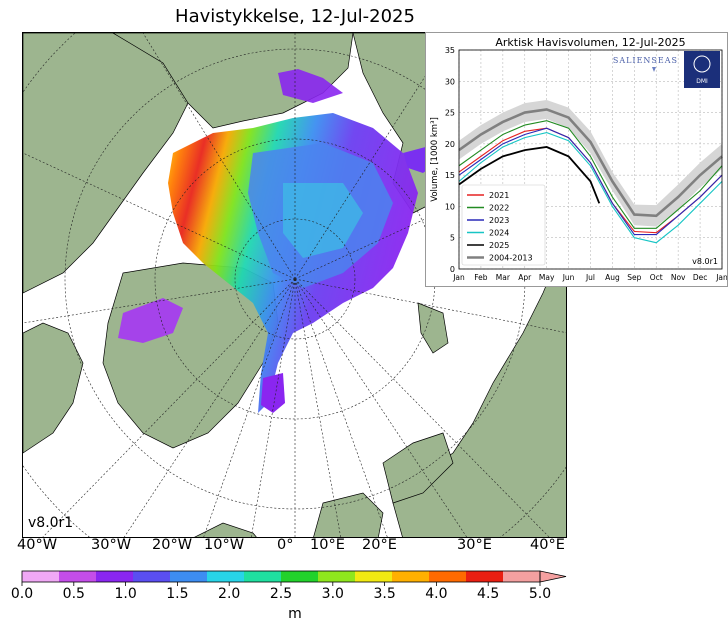 Image resolution: width=728 pixels, height=631 pixels. What do you see at coordinates (51, 523) in the screenshot?
I see `map-version-label: v8.0r1` at bounding box center [51, 523].